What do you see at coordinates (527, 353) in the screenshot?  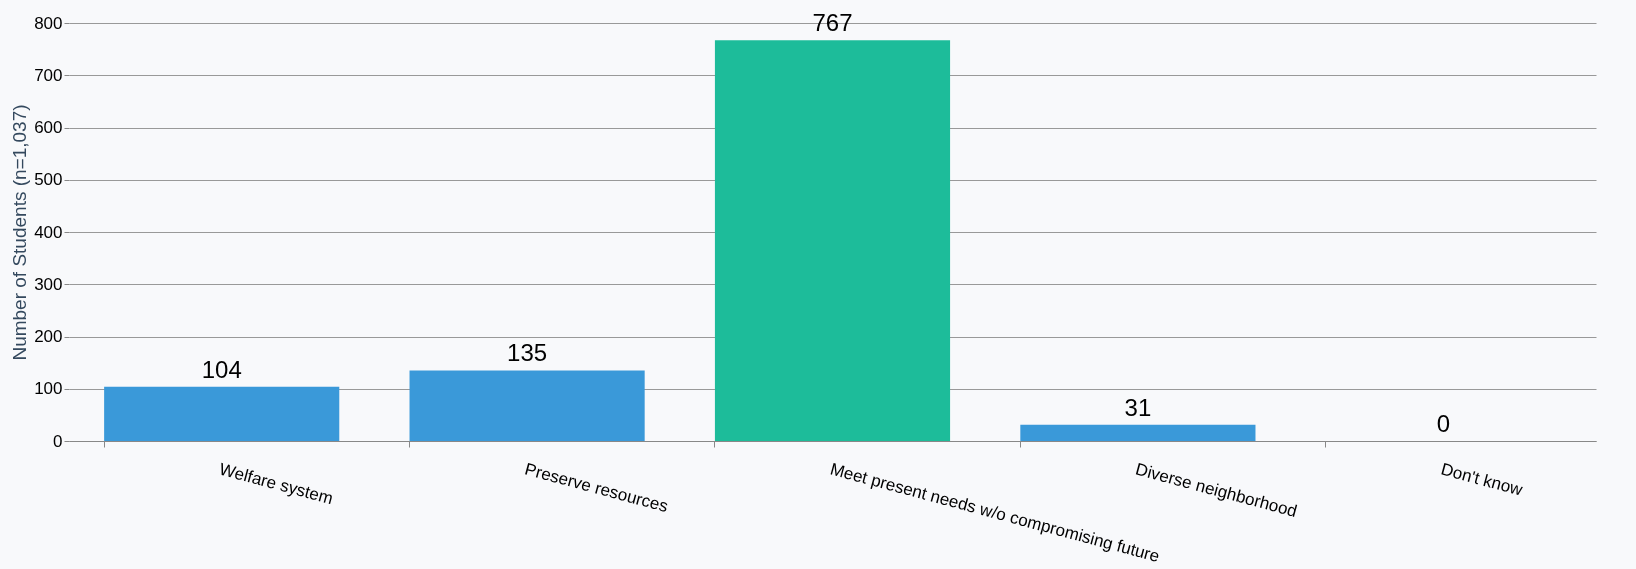 I see `data-label: 135` at bounding box center [527, 353].